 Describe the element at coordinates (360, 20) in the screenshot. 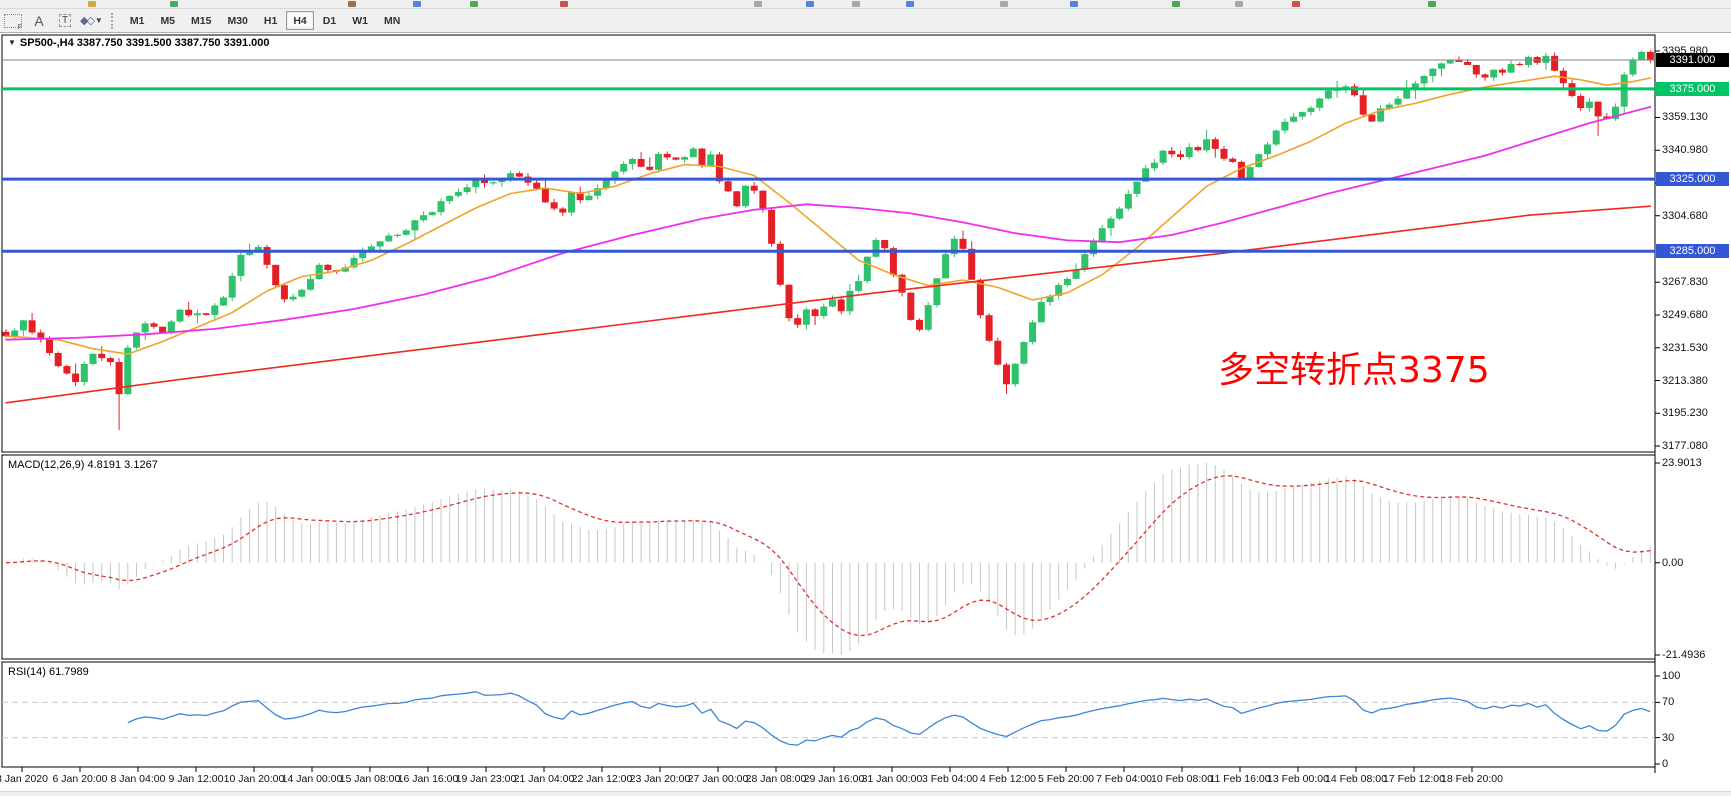

I see `timeframe-button-w1: W1` at that location.